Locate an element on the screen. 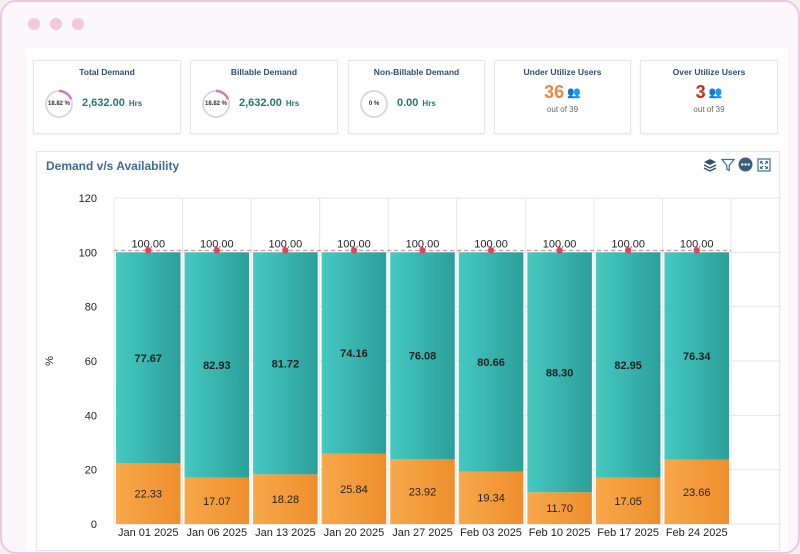 This screenshot has height=554, width=800. data-label-availability: 77.67 is located at coordinates (149, 359).